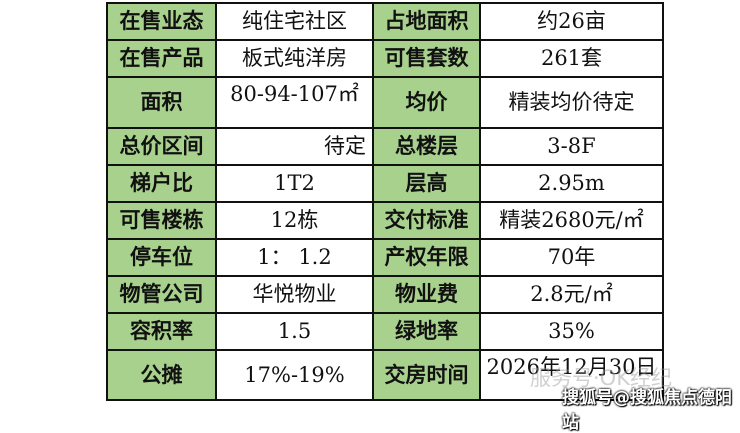 The width and height of the screenshot is (740, 433). What do you see at coordinates (161, 375) in the screenshot?
I see `field-label: 公摊` at bounding box center [161, 375].